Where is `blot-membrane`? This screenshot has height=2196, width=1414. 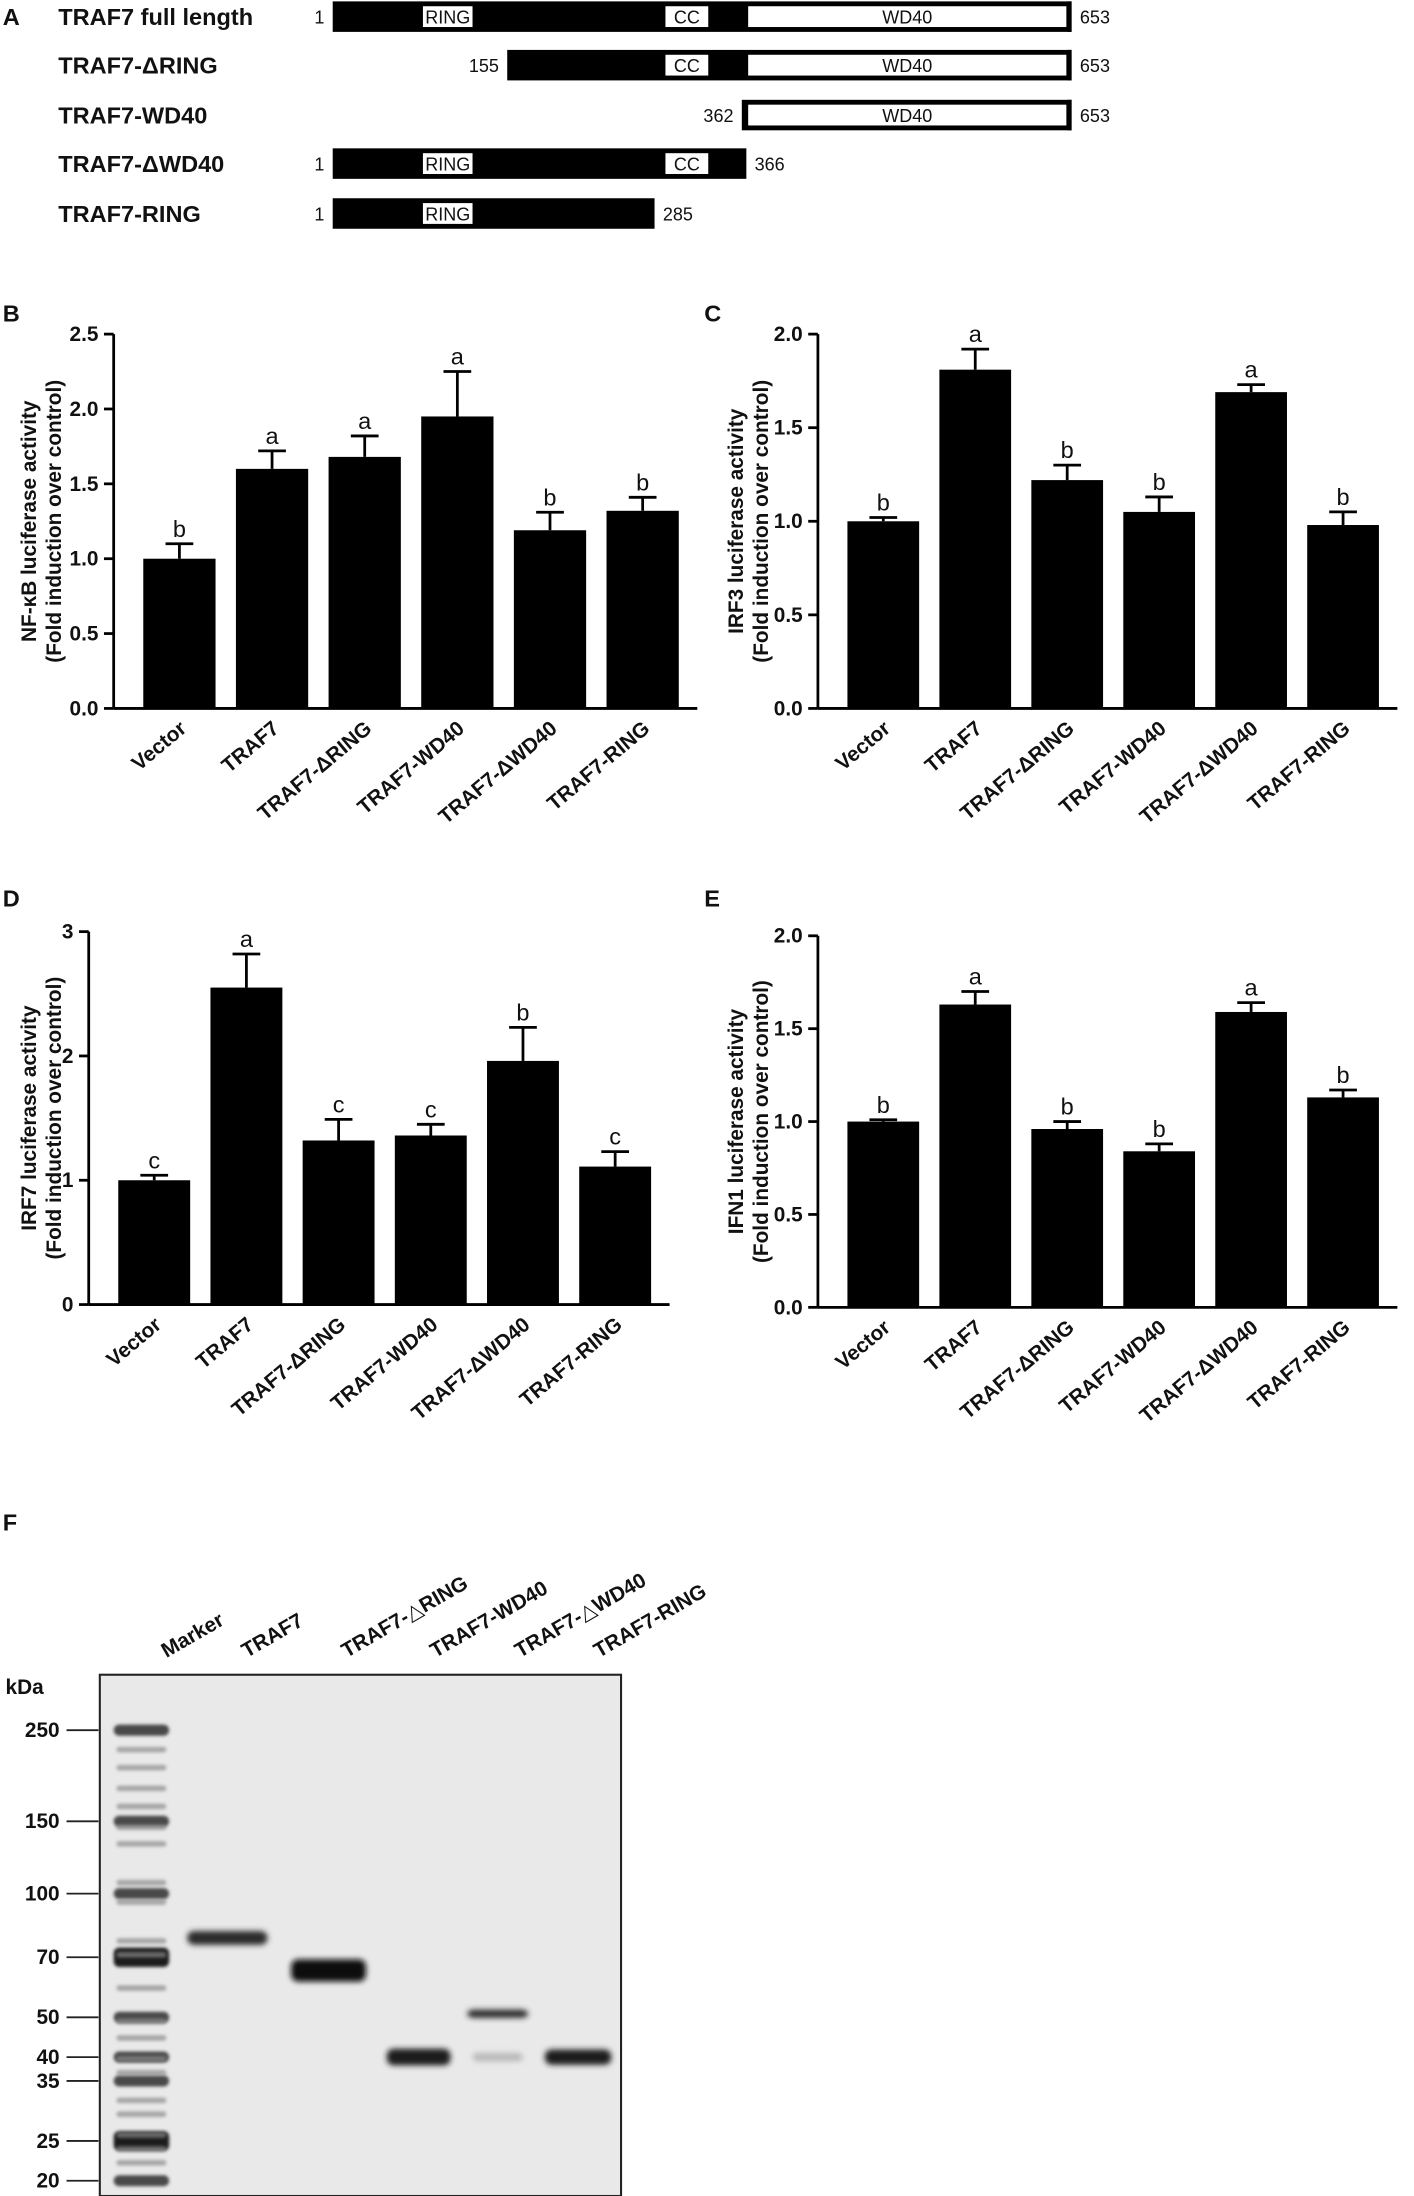
blot-membrane is located at coordinates (360, 1934).